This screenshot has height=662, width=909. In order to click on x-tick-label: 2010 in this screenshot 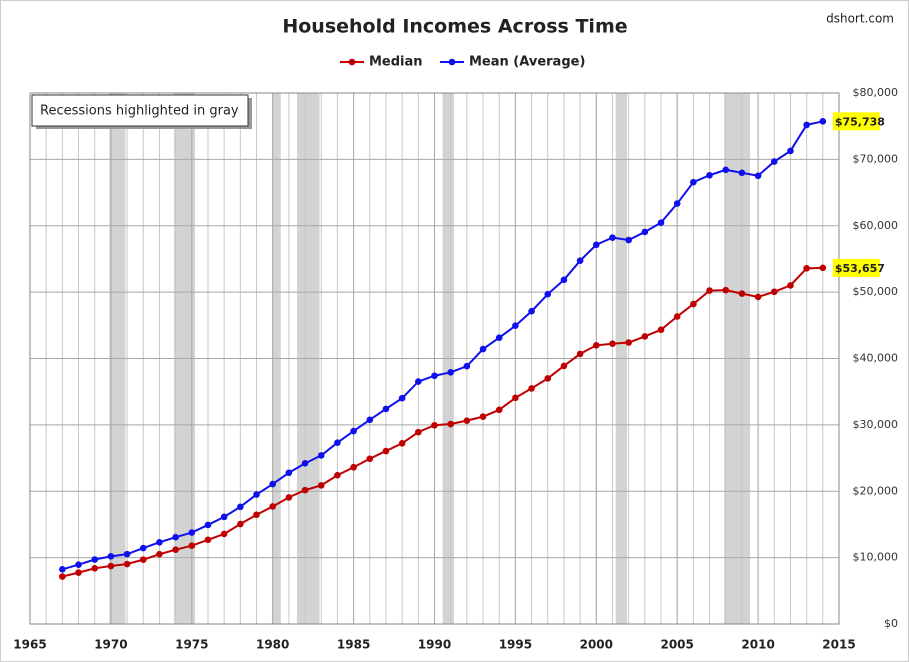, I will do `click(757, 645)`.